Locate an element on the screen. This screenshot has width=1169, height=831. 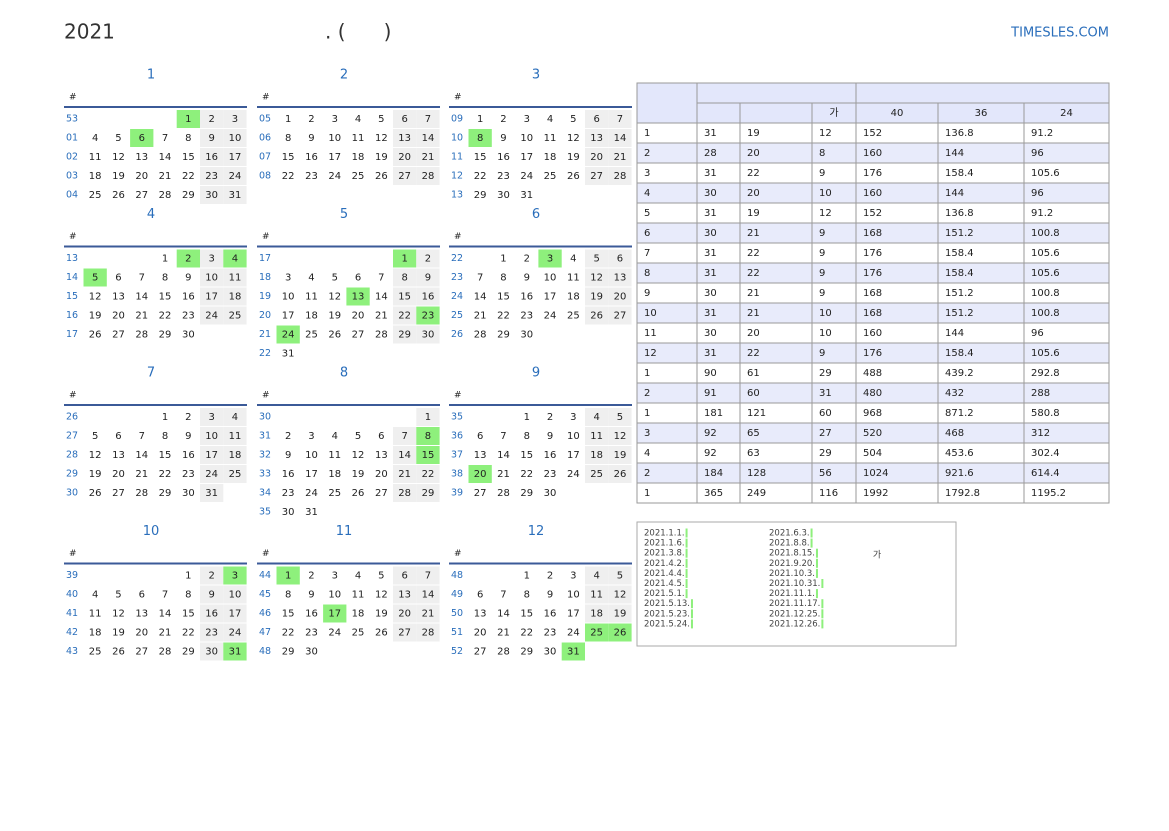
day: 11 is located at coordinates (95, 614).